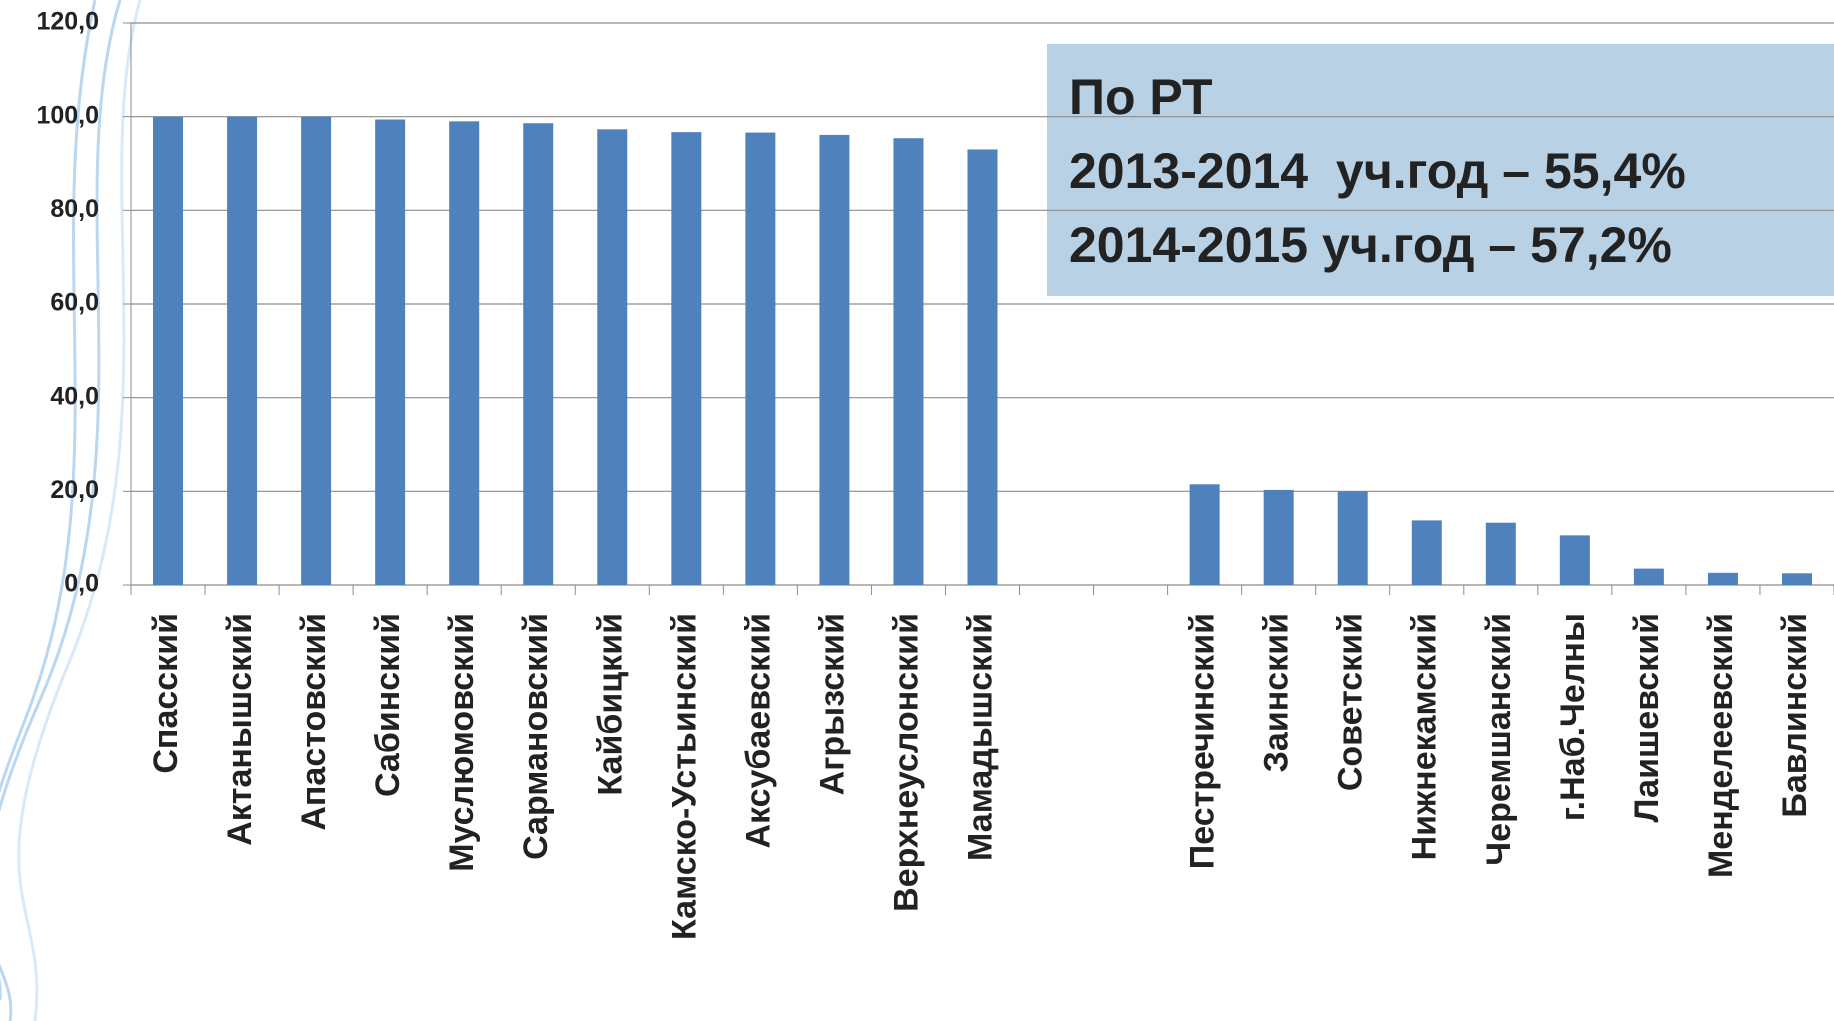 This screenshot has height=1021, width=1834. I want to click on y-tick-label: 0,0, so click(81, 584).